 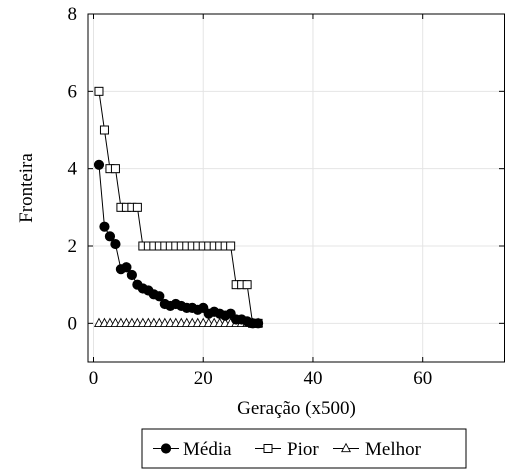 I want to click on legend-box, so click(x=304, y=448).